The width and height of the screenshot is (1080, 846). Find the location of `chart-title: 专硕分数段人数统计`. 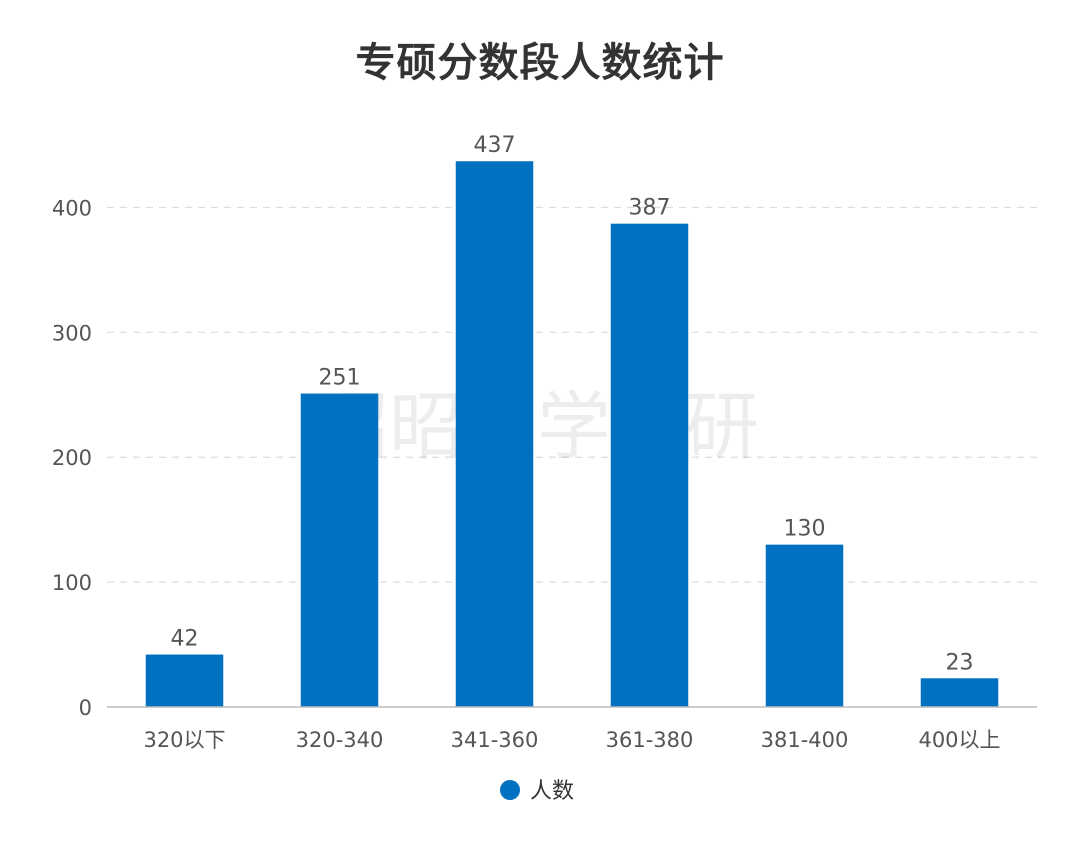

chart-title: 专硕分数段人数统计 is located at coordinates (540, 63).